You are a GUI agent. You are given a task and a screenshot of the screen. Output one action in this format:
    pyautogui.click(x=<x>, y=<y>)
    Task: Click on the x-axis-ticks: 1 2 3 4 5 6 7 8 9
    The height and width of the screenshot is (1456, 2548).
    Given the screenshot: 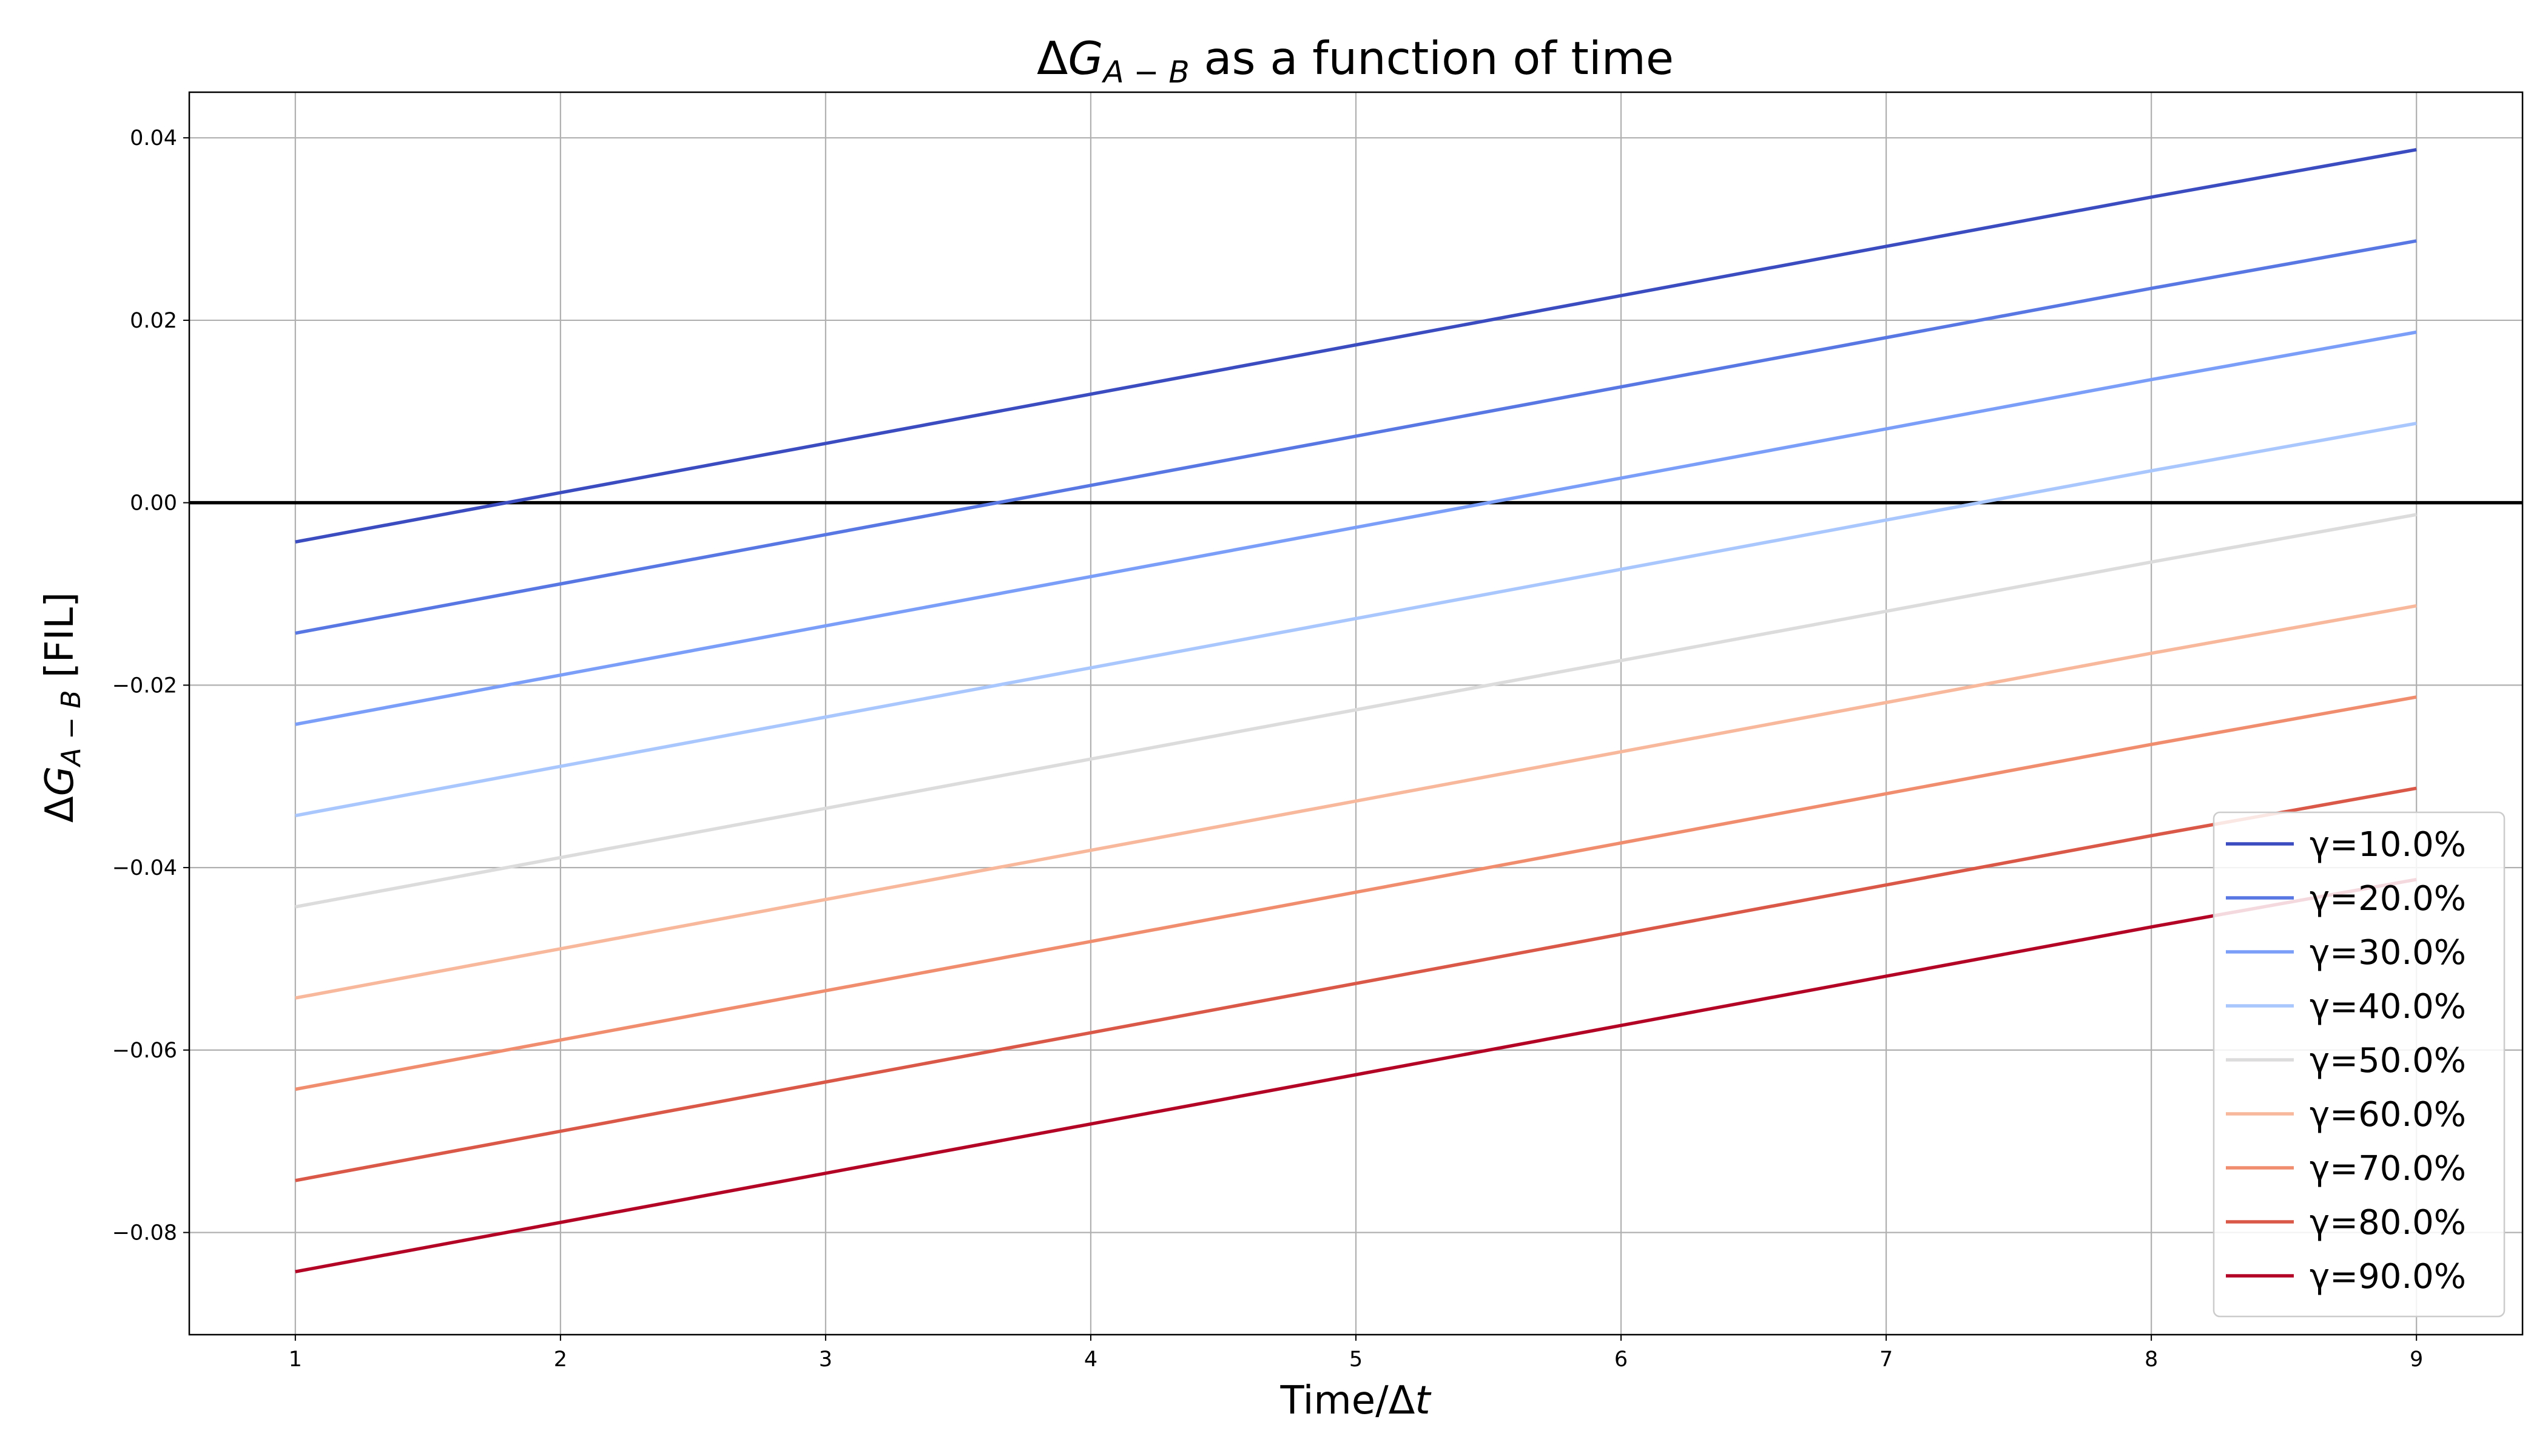 What is the action you would take?
    pyautogui.click(x=1356, y=1353)
    